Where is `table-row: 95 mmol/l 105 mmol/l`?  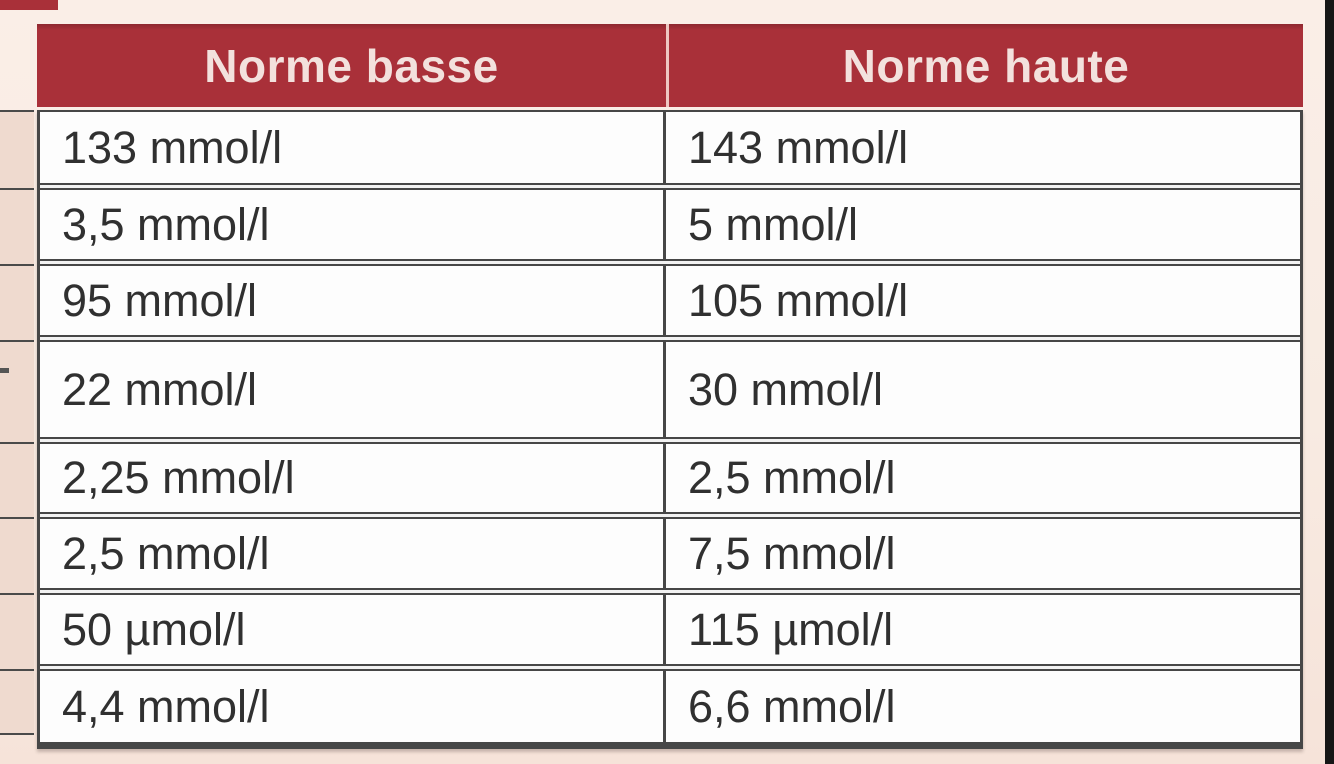
table-row: 95 mmol/l 105 mmol/l is located at coordinates (670, 300).